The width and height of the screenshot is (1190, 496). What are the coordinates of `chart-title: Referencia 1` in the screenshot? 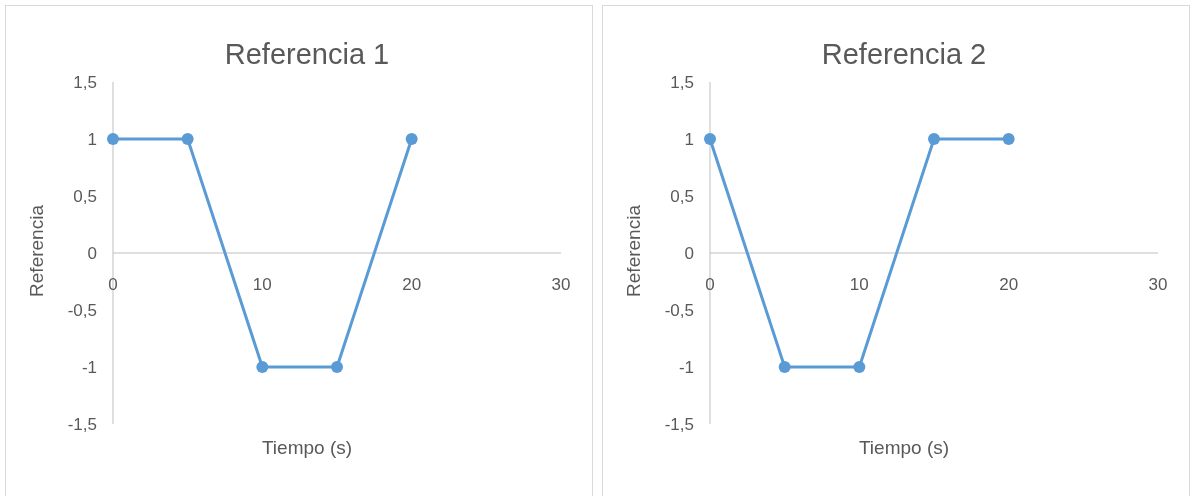 It's located at (307, 54).